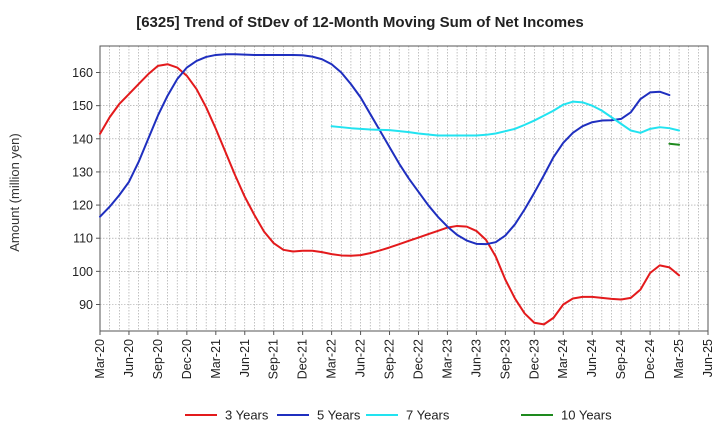  I want to click on y-tick-label: 150, so click(82, 106).